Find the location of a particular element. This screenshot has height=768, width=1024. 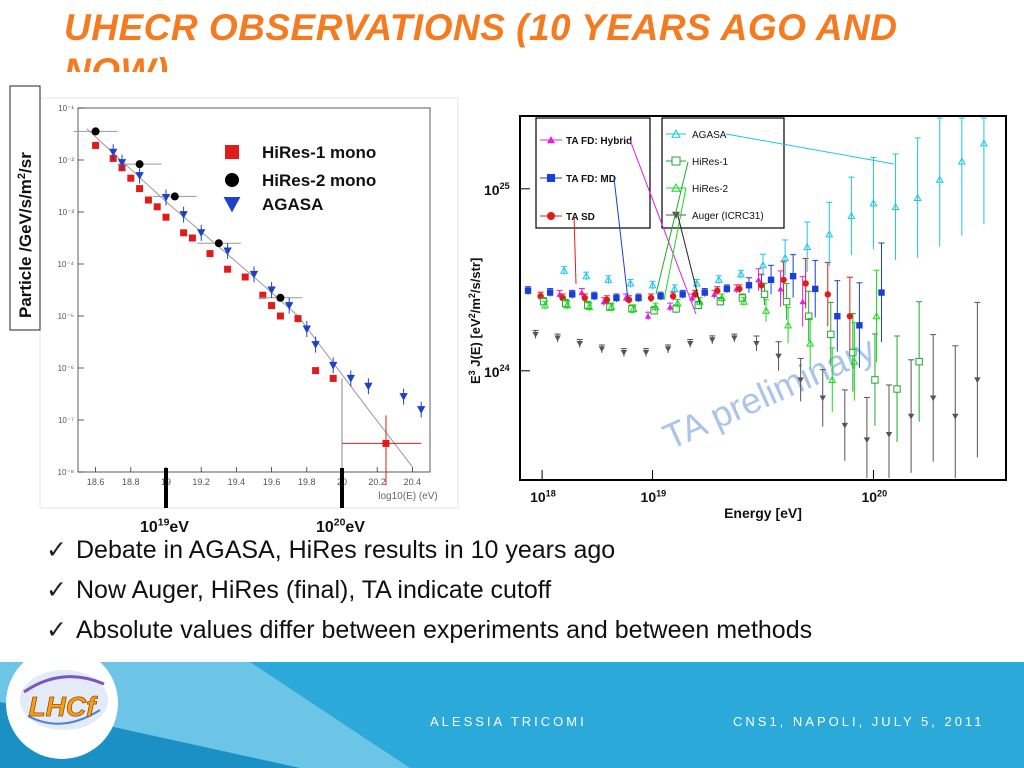

logo-text: LHCf is located at coordinates (64, 706).